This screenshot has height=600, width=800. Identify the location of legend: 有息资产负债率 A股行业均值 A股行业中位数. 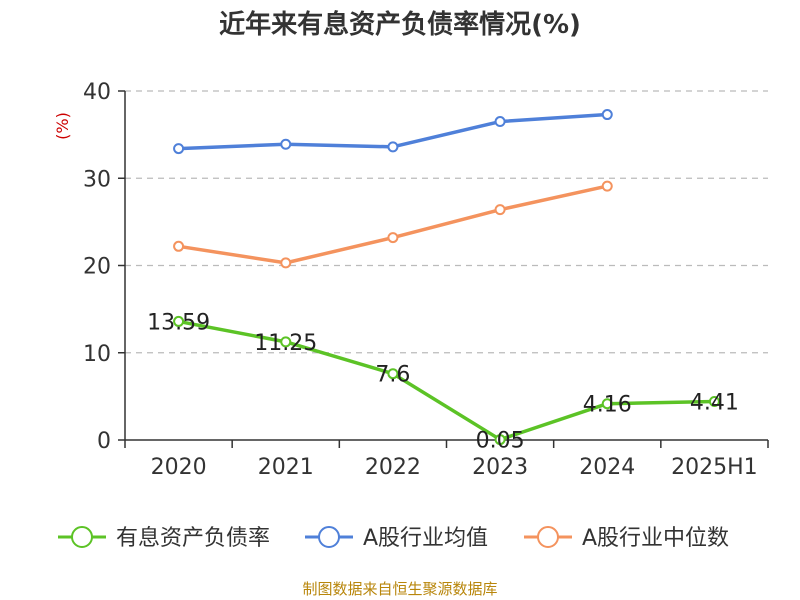
(393, 538).